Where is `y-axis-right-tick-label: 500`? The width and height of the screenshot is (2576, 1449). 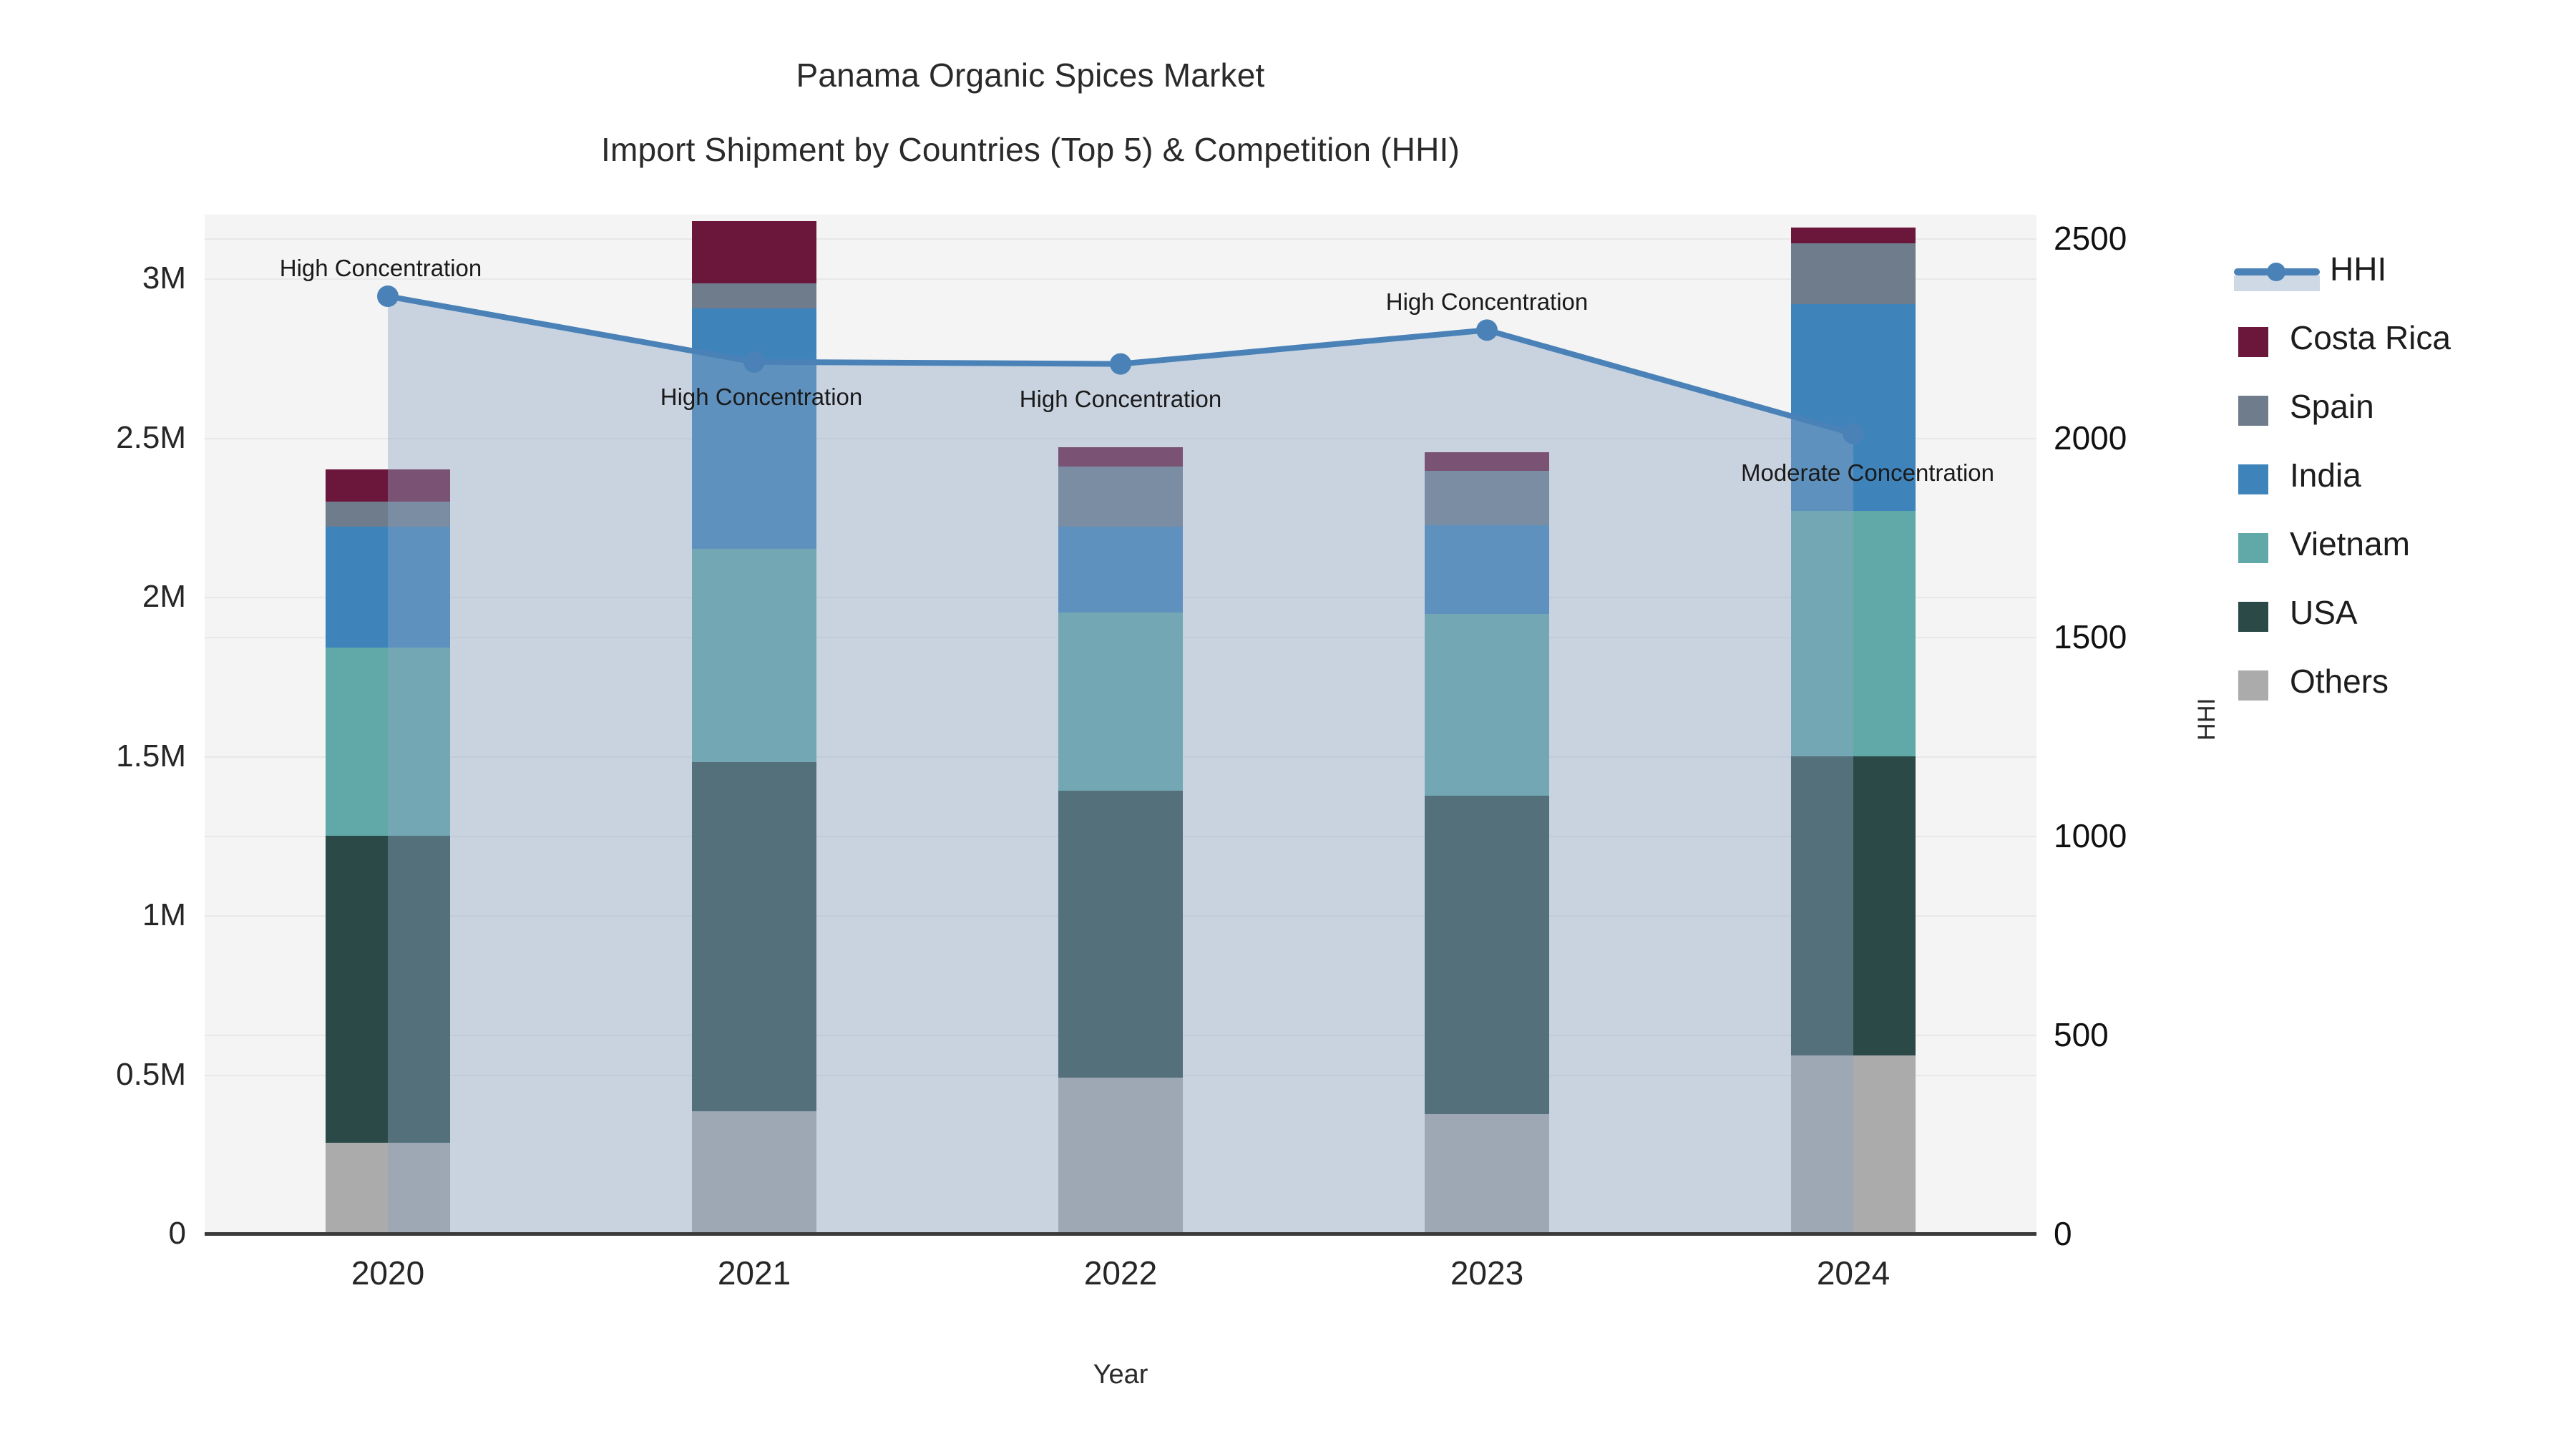 y-axis-right-tick-label: 500 is located at coordinates (2081, 1034).